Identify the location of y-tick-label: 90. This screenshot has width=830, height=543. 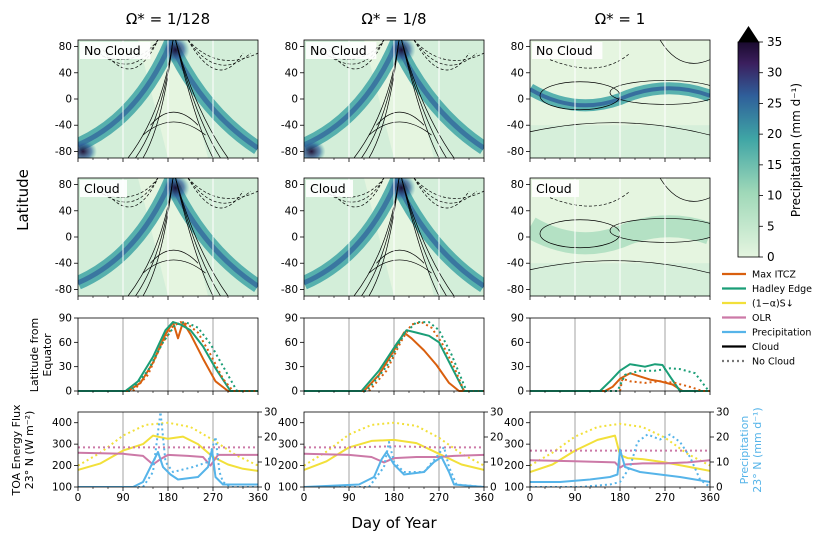
(65, 319).